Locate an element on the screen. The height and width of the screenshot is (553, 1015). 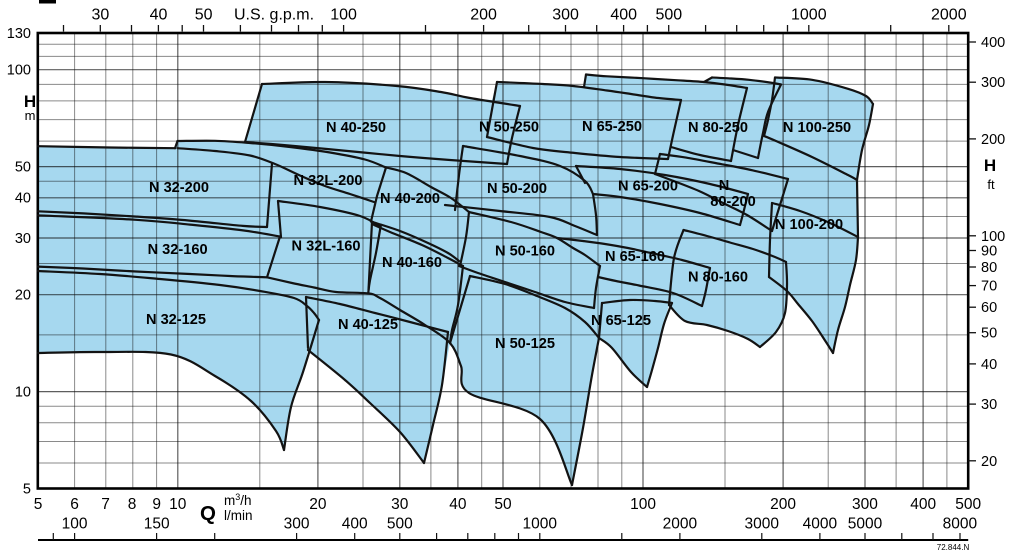
svg-text: N is located at coordinates (724, 186).